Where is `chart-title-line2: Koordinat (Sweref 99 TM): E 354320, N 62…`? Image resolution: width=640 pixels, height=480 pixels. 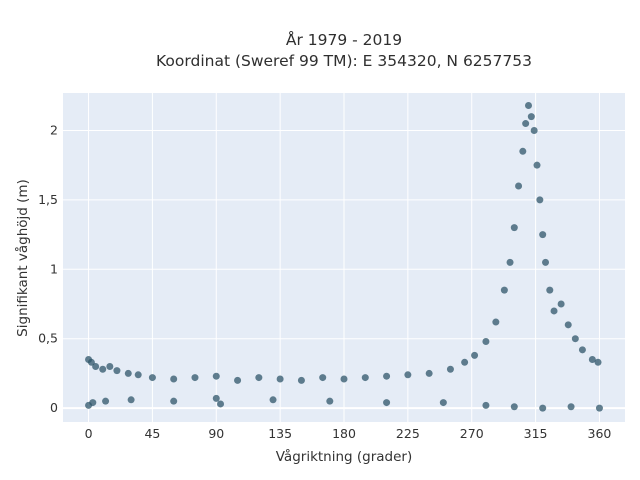 chart-title-line2: Koordinat (Sweref 99 TM): E 354320, N 62… is located at coordinates (344, 61).